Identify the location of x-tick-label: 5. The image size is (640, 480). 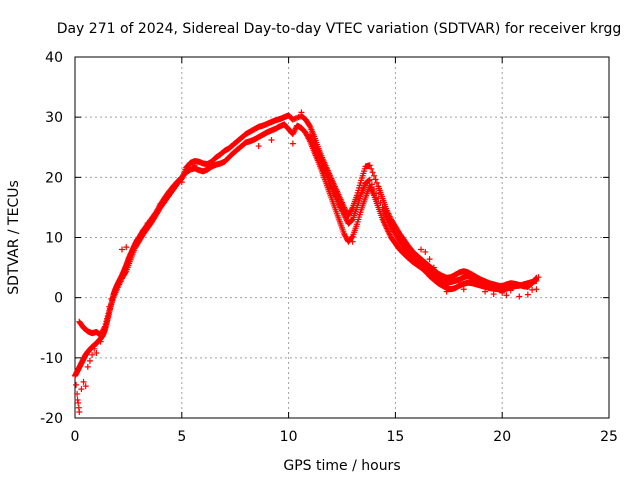
(181, 437).